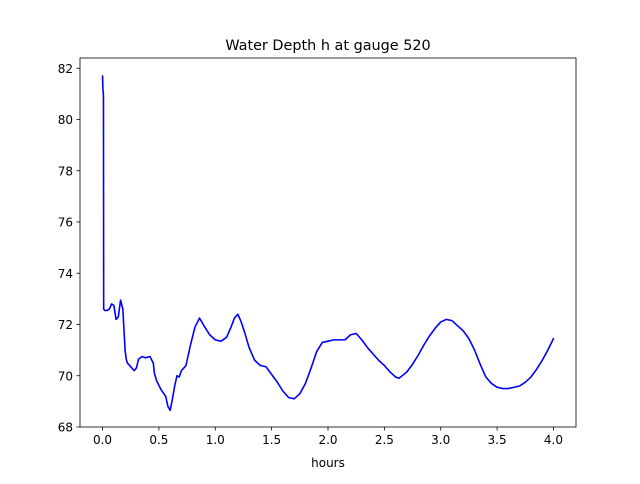 This screenshot has width=640, height=484. I want to click on x-tick-label: 4.0, so click(553, 440).